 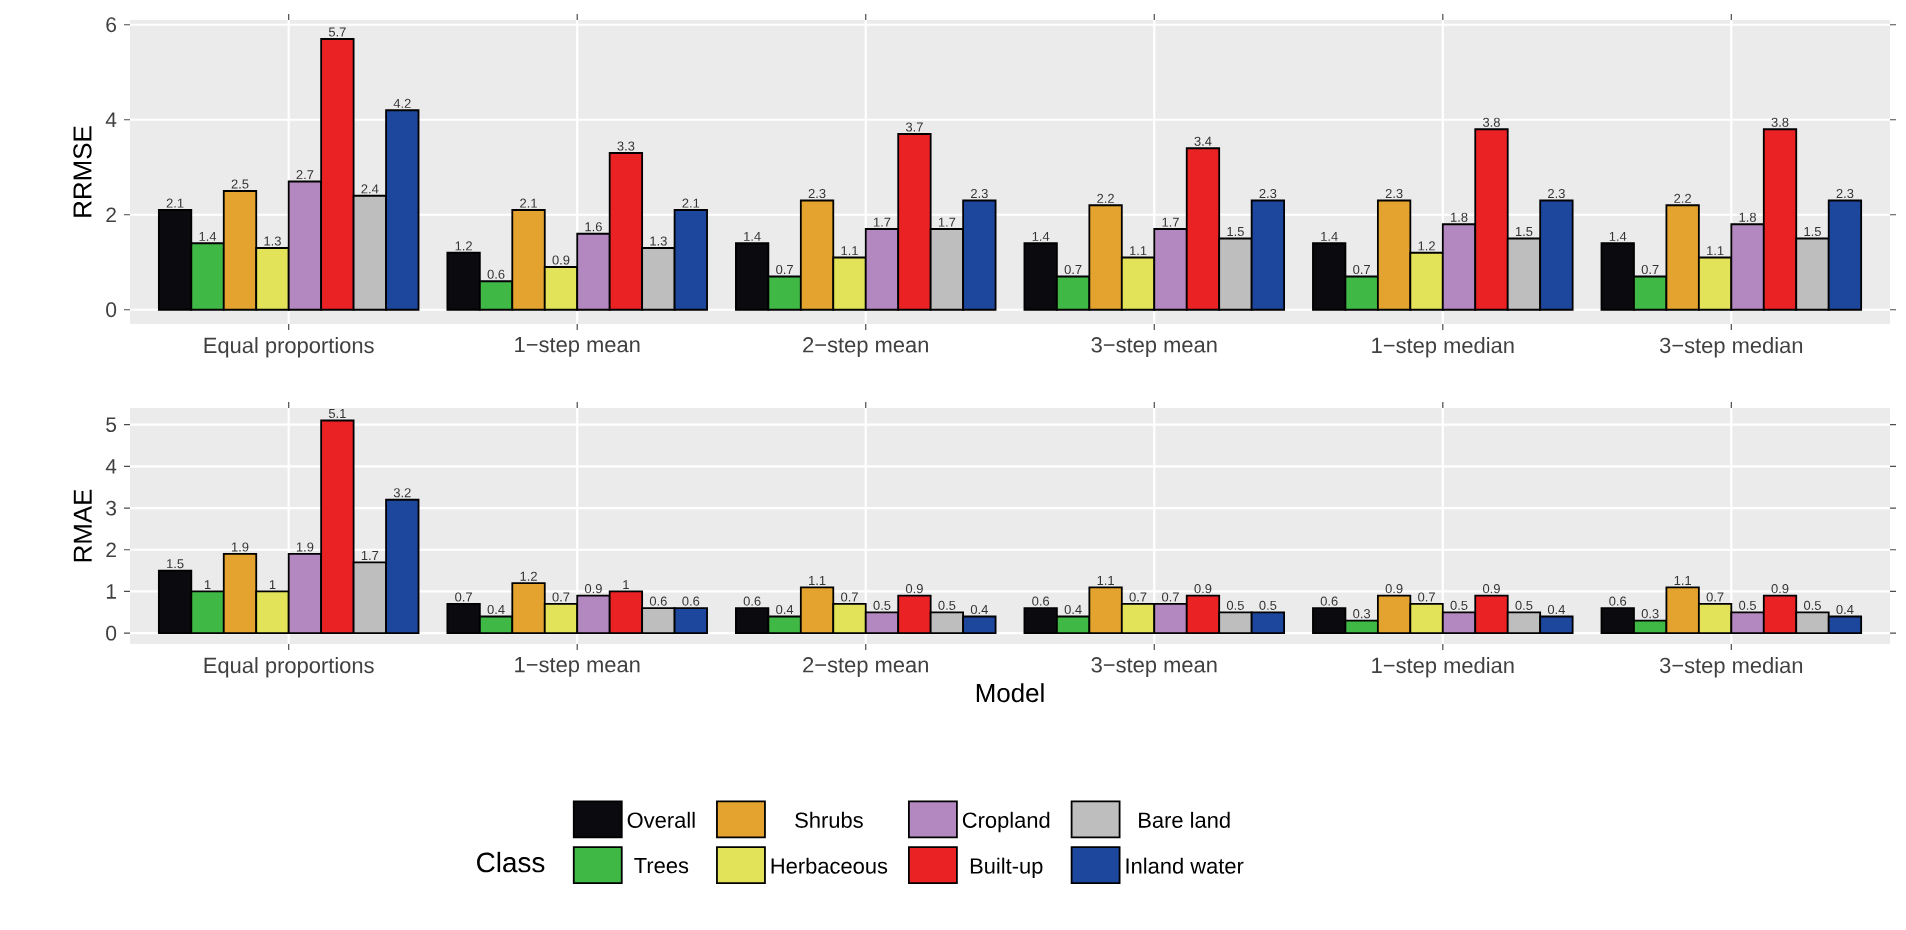 I want to click on legend-label: Bare land, so click(x=1184, y=819).